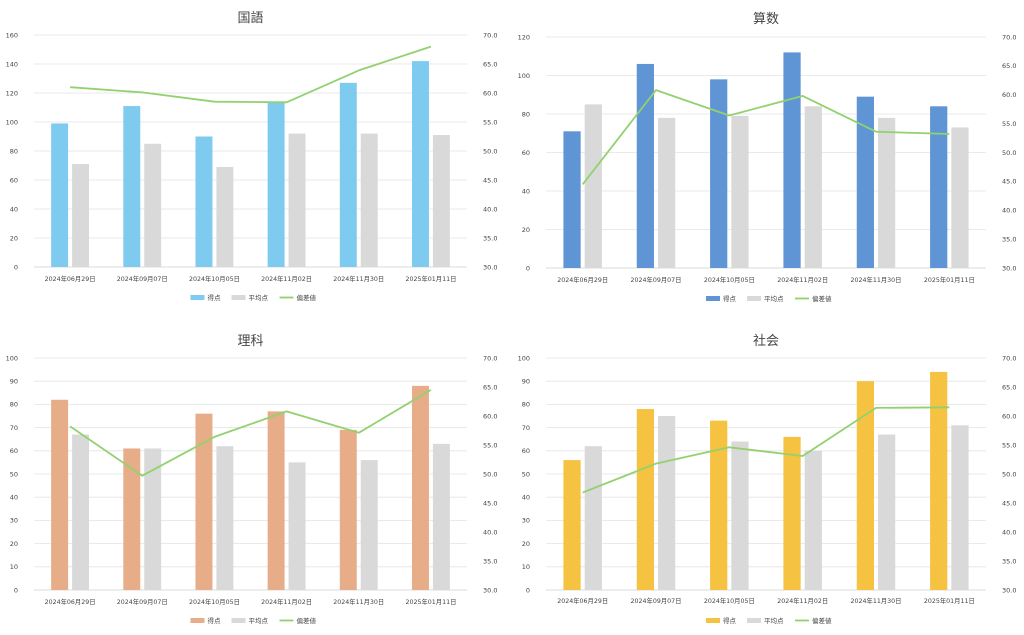 This screenshot has height=635, width=1024. Describe the element at coordinates (766, 19) in the screenshot. I see `chart-title: 算数` at that location.